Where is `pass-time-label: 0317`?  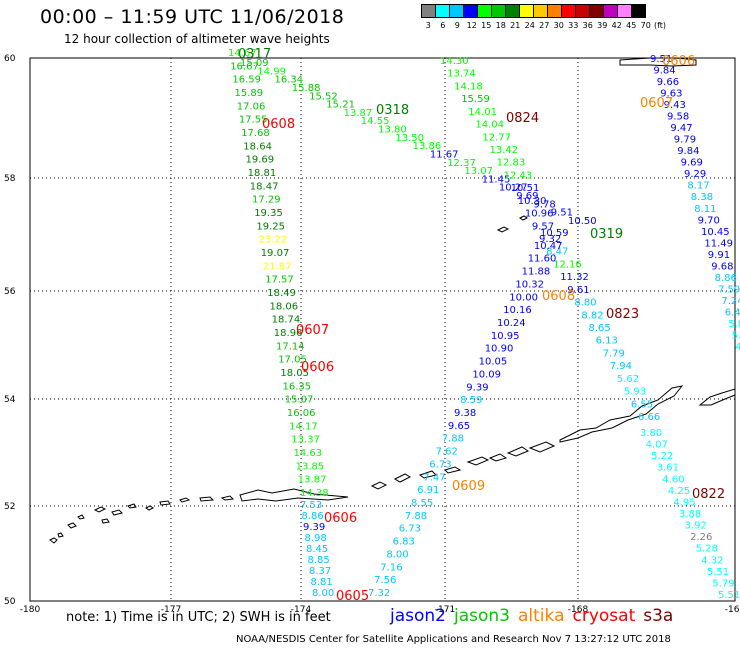 pass-time-label: 0317 is located at coordinates (254, 54).